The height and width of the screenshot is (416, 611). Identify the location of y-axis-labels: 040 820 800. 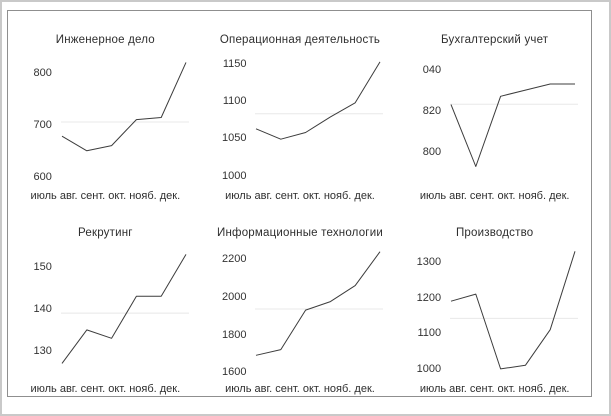
(426, 118).